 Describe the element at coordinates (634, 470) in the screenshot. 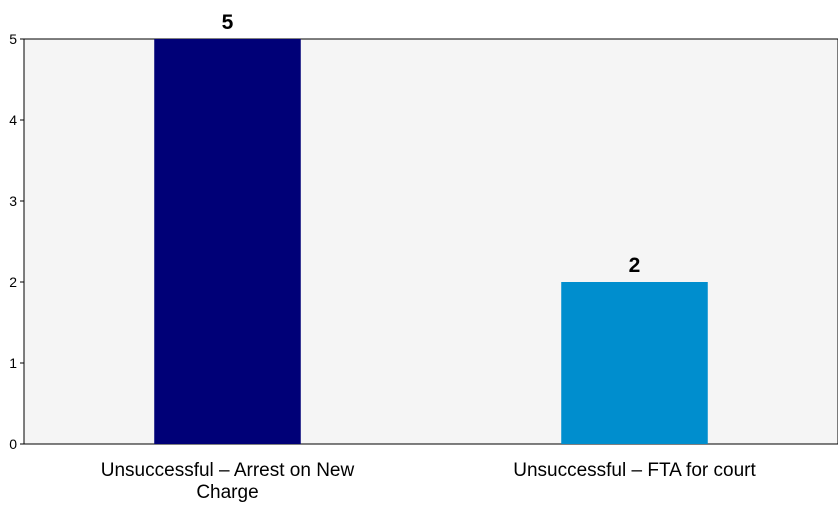

I see `x-category-label: Unsuccessful – FTA for court` at that location.